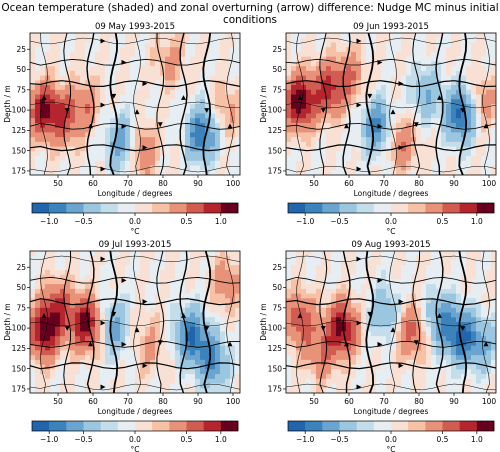 This screenshot has height=452, width=500. I want to click on x-tick-label: 80, so click(419, 183).